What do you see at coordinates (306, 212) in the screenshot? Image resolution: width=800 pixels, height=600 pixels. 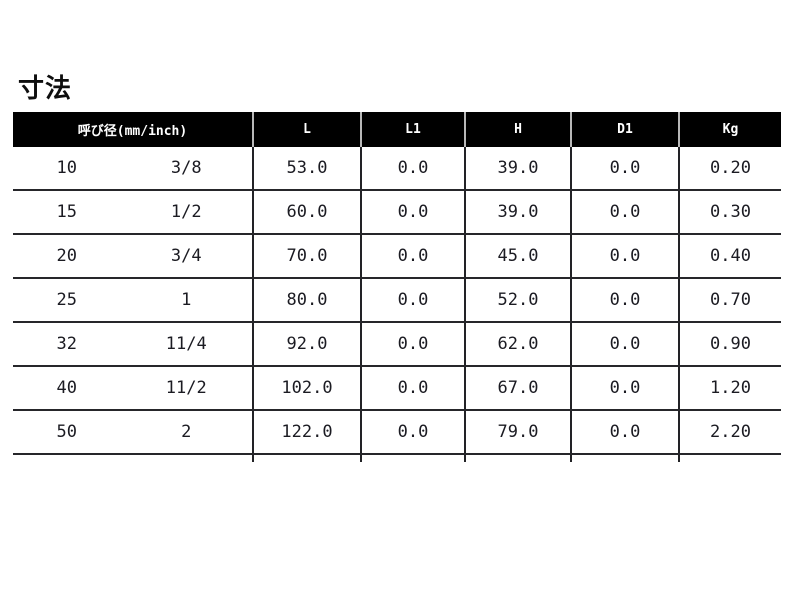 I see `cell-l: 60.0` at bounding box center [306, 212].